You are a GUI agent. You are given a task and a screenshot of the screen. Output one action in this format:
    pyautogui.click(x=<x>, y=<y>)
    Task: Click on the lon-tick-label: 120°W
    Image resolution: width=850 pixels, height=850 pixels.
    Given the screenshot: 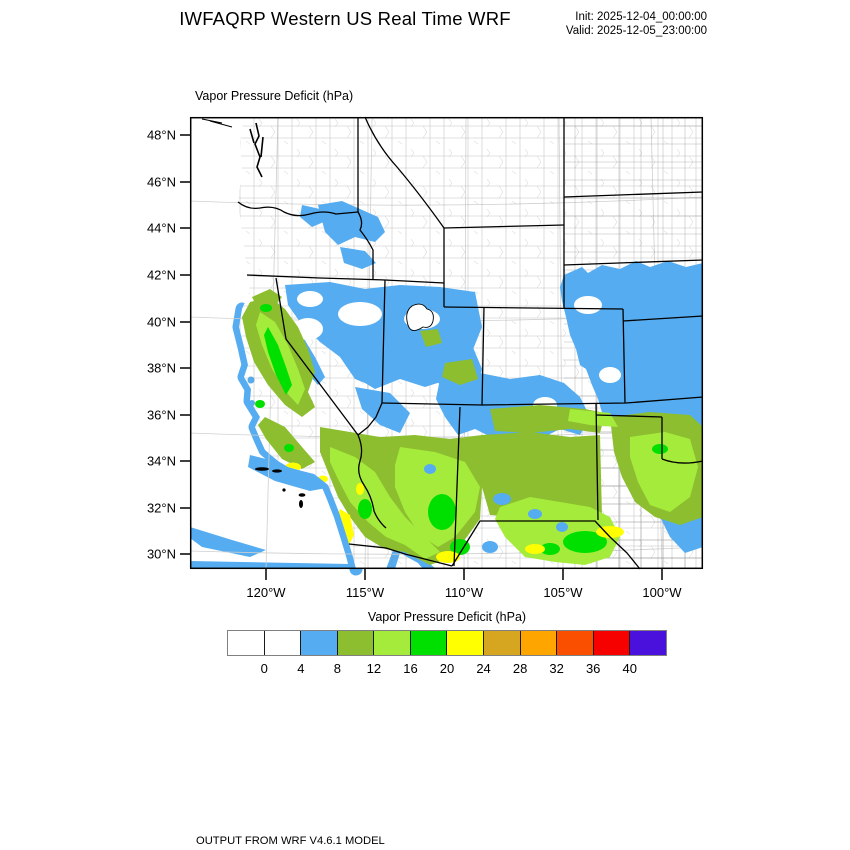 What is the action you would take?
    pyautogui.click(x=266, y=592)
    